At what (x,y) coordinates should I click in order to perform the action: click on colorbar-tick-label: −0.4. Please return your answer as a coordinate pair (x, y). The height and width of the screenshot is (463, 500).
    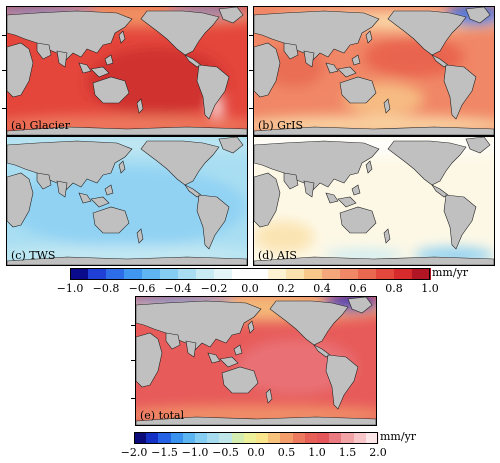
    Looking at the image, I should click on (178, 288).